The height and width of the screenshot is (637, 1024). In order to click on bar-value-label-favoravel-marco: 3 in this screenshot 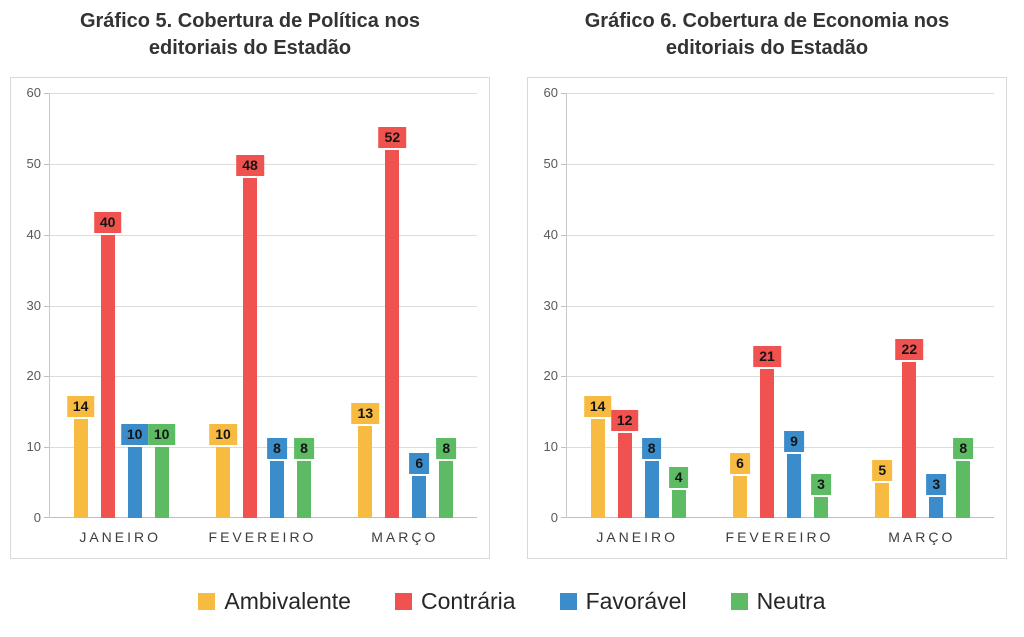, I will do `click(936, 484)`.